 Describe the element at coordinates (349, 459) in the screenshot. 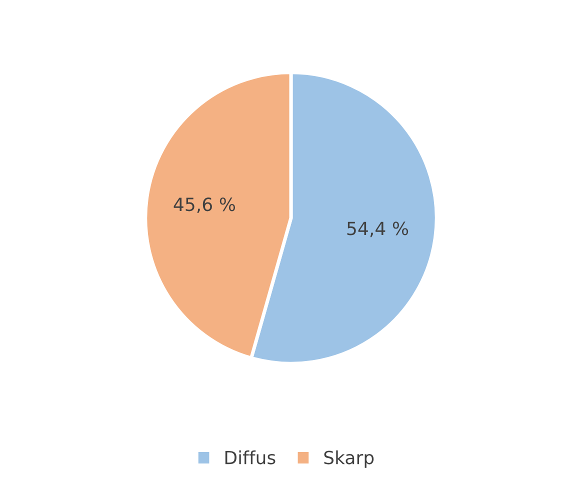

I see `legend-label: Skarp` at that location.